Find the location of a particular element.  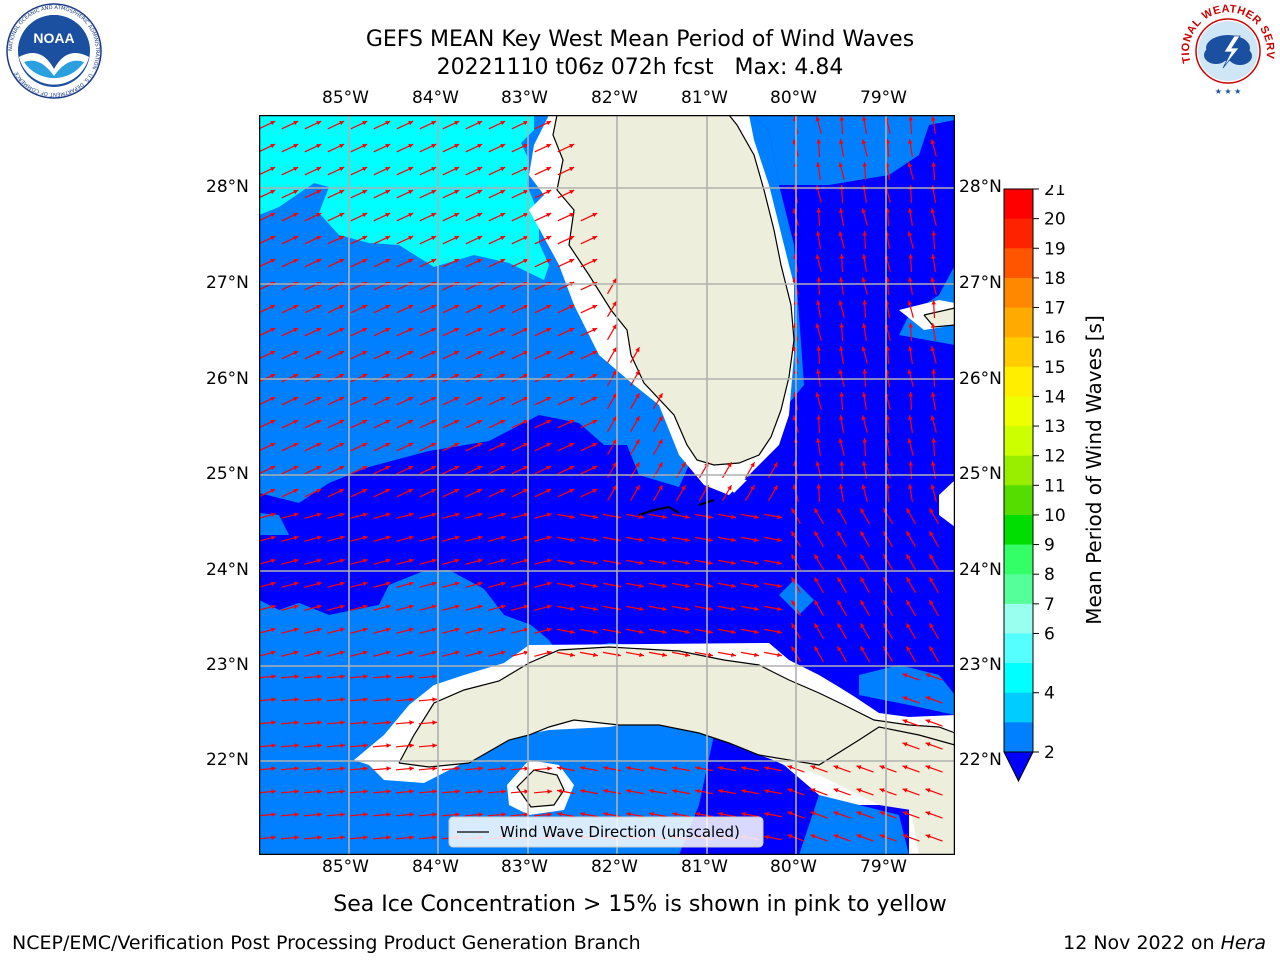

lat-label-right: 23°N is located at coordinates (980, 665).